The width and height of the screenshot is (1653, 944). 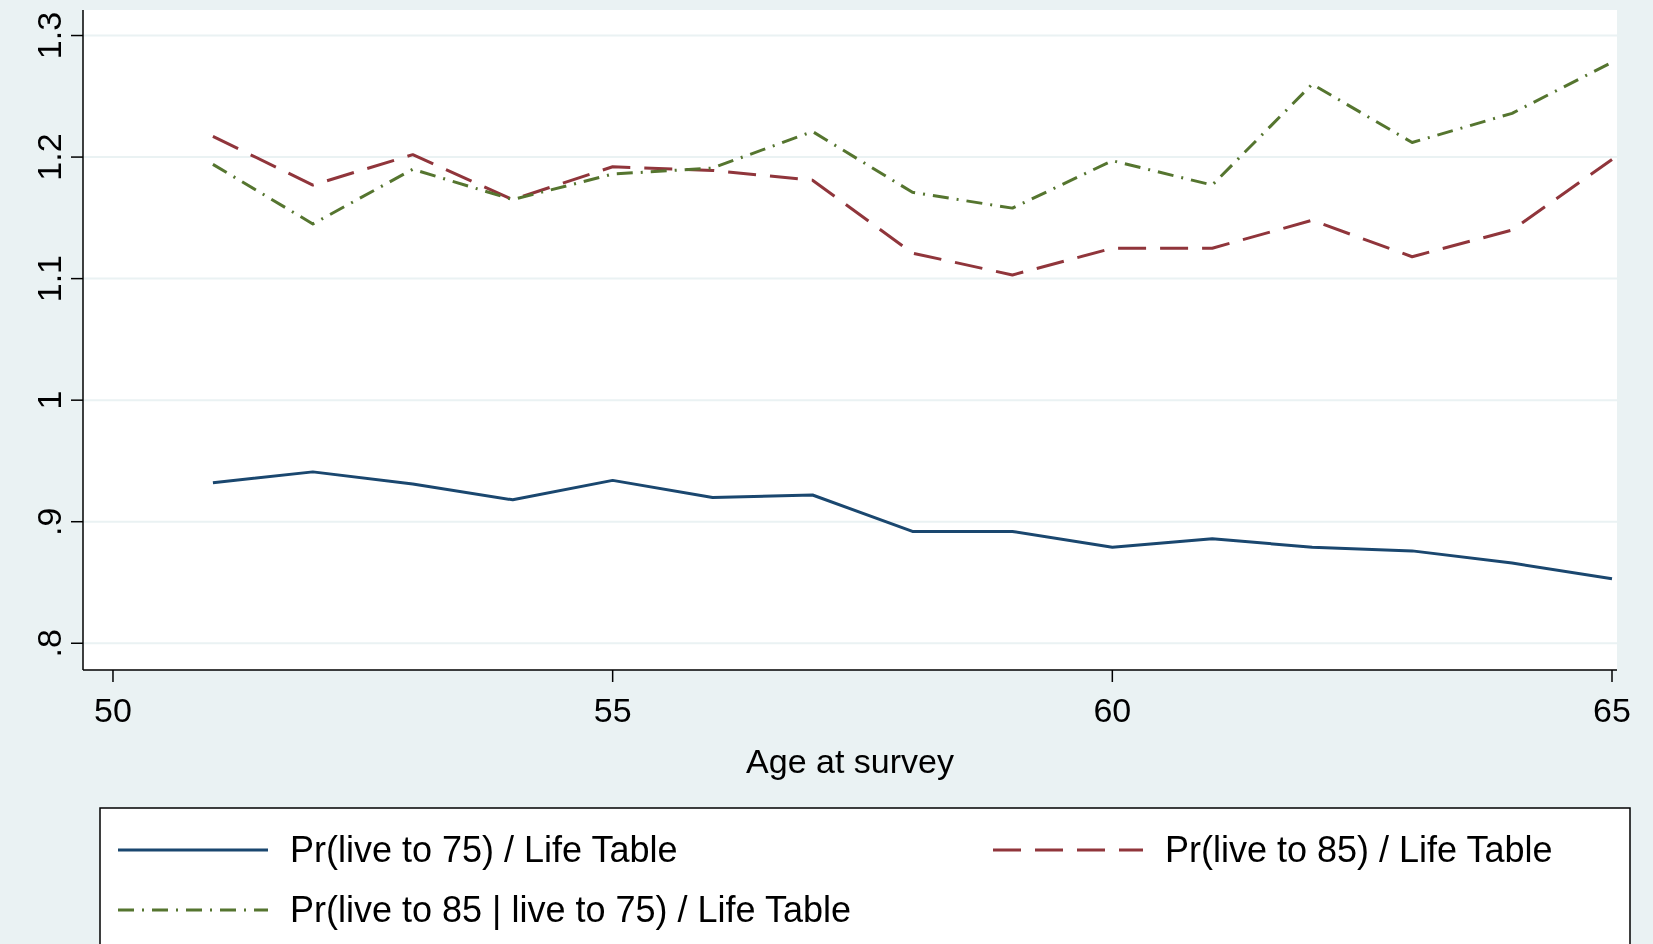 I want to click on x-tick-label: 55, so click(x=612, y=710).